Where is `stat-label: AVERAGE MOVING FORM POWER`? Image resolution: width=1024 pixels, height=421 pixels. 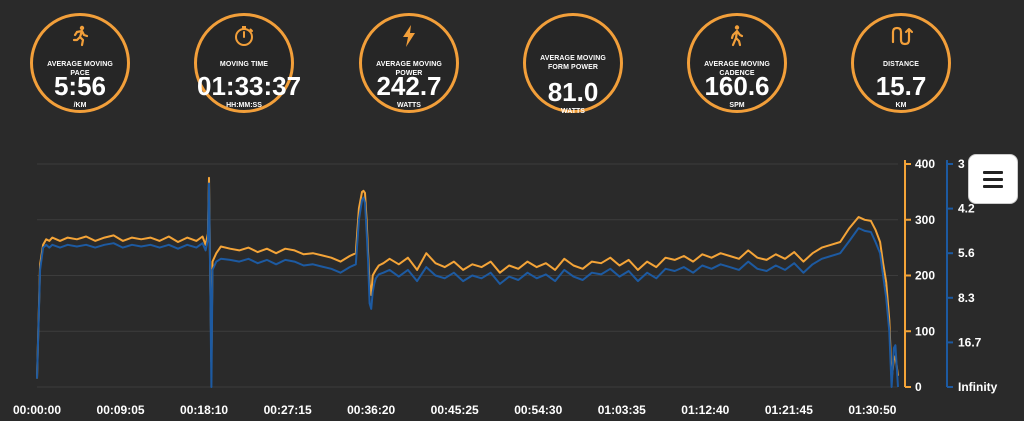
stat-label: AVERAGE MOVING FORM POWER is located at coordinates (573, 63).